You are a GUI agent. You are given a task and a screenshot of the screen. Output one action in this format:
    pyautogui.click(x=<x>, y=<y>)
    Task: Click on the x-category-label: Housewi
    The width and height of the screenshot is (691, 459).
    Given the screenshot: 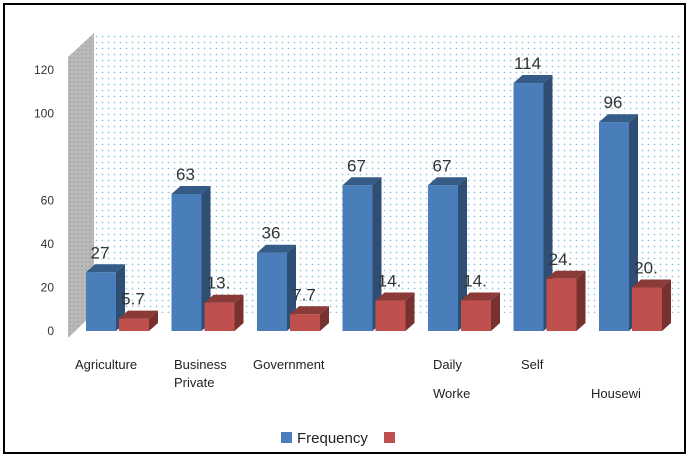 What is the action you would take?
    pyautogui.click(x=616, y=393)
    